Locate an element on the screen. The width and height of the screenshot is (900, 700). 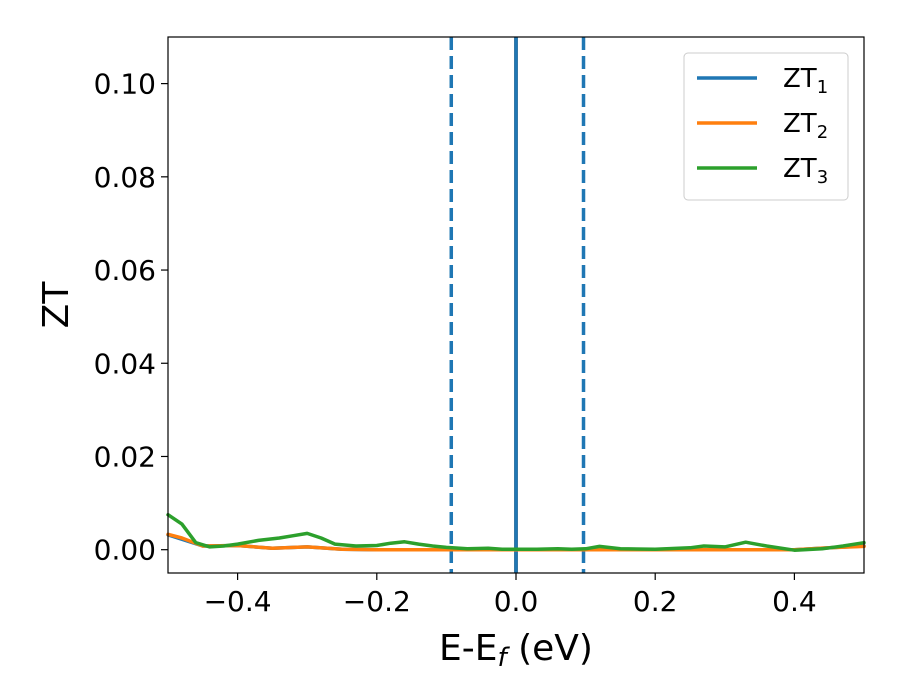
x-tick-label: 0.4 is located at coordinates (794, 601).